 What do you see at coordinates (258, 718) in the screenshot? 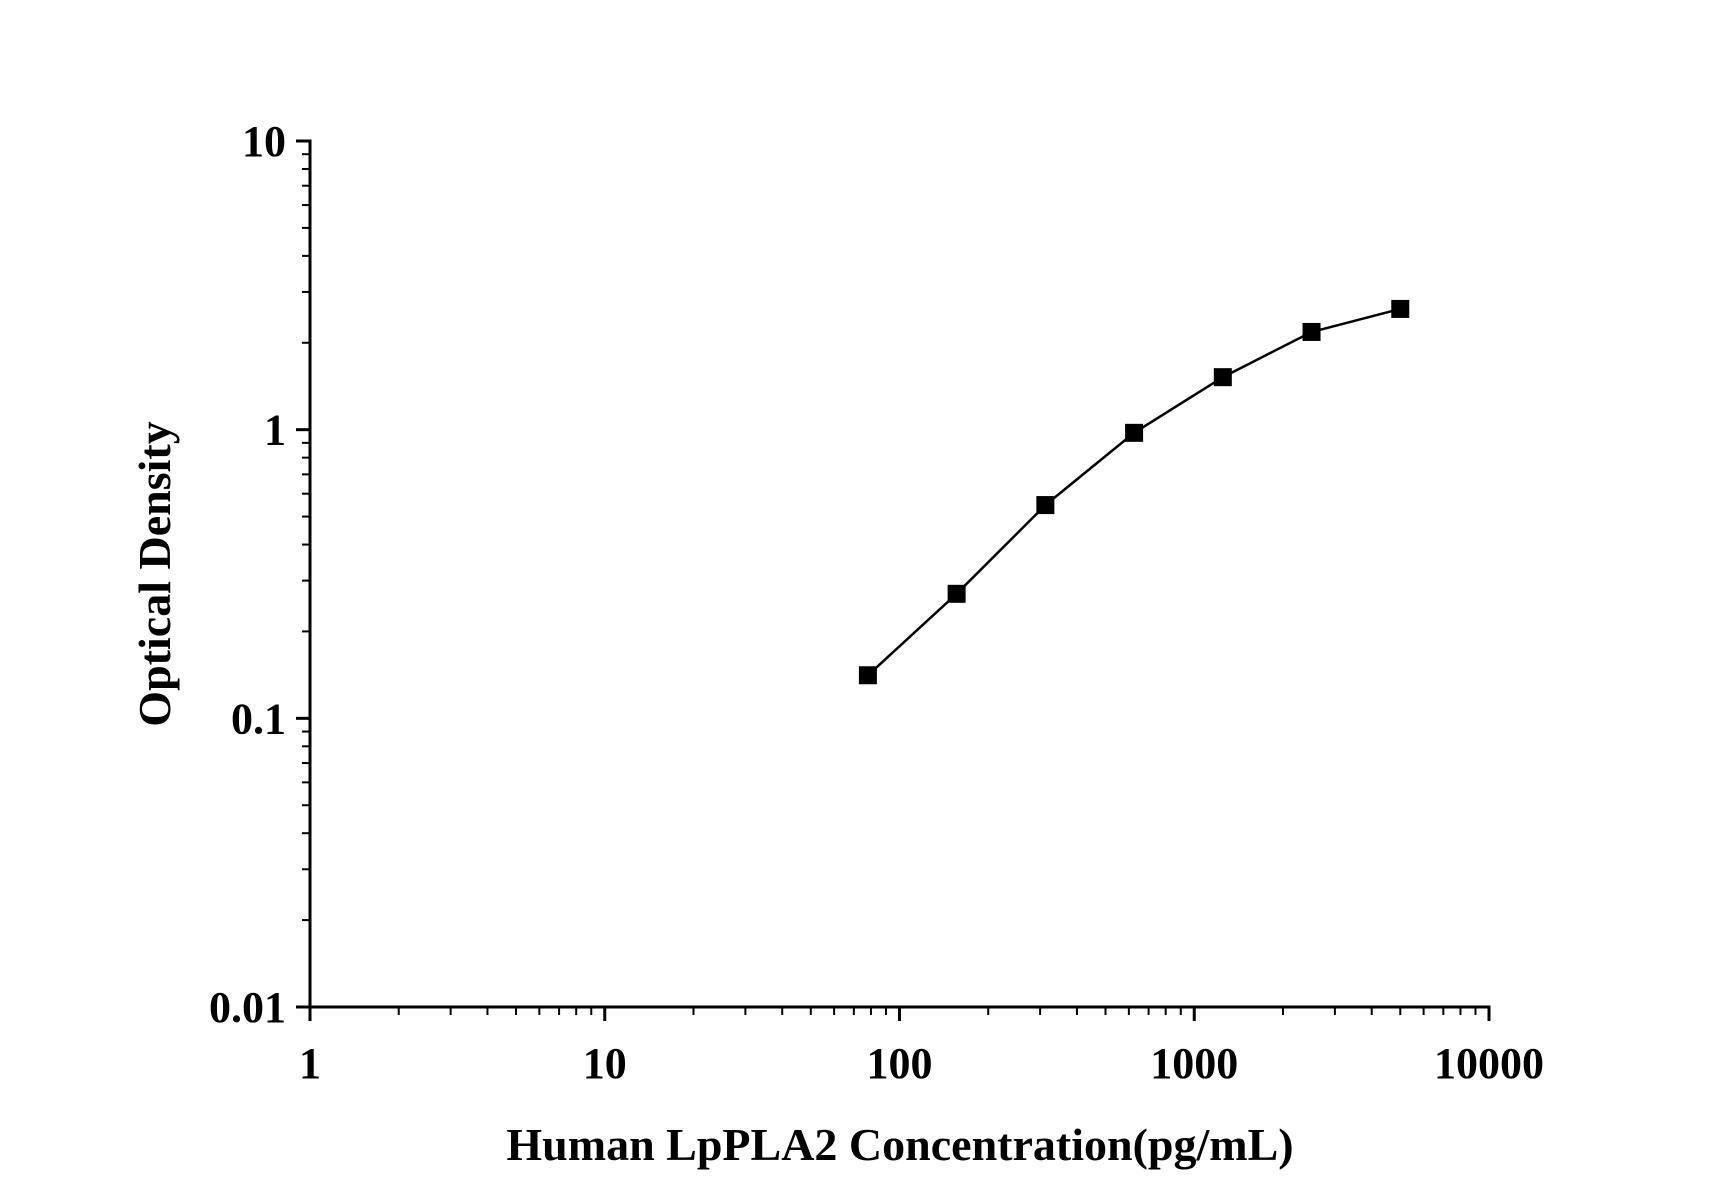
I see `y-tick-label: 0.1` at bounding box center [258, 718].